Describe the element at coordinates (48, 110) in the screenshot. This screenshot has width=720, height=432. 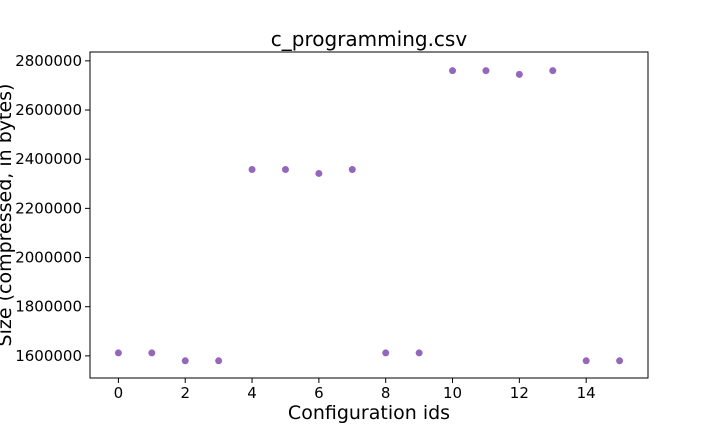
I see `y-tick-label: 2600000` at that location.